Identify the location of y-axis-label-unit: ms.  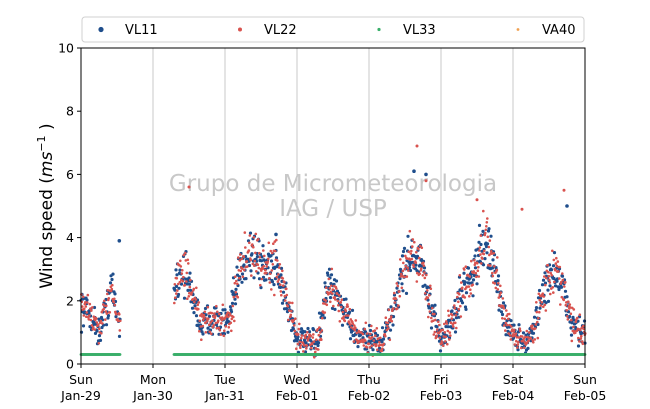
(47, 165).